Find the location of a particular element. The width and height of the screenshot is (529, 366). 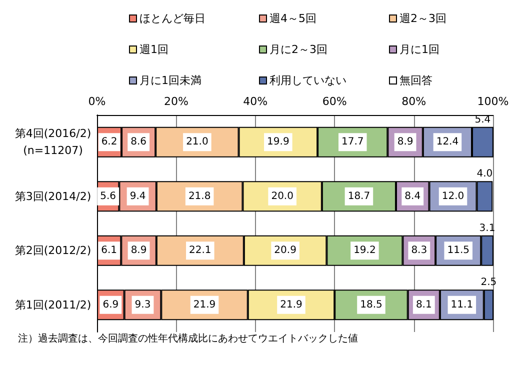

data-label: 4.0 is located at coordinates (484, 174).